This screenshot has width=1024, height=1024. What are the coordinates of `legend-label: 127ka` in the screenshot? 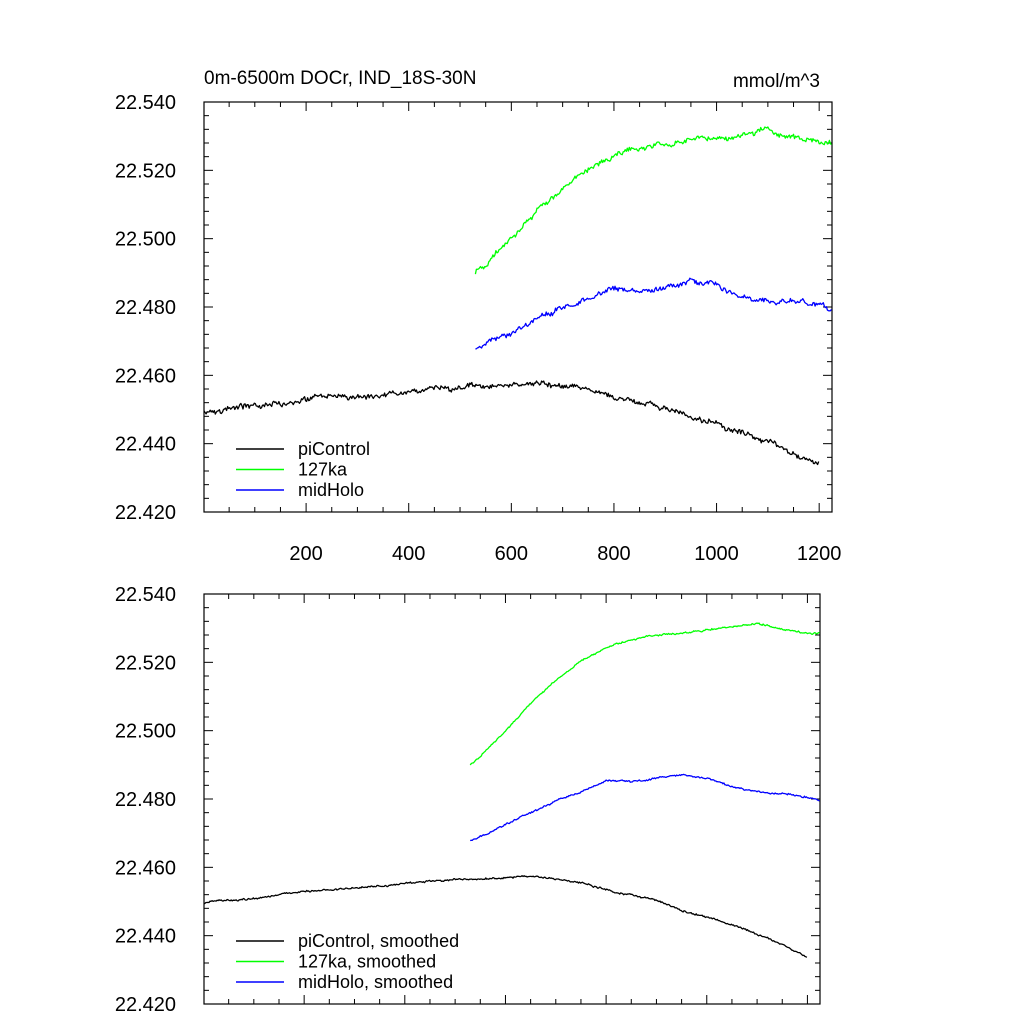 It's located at (323, 470).